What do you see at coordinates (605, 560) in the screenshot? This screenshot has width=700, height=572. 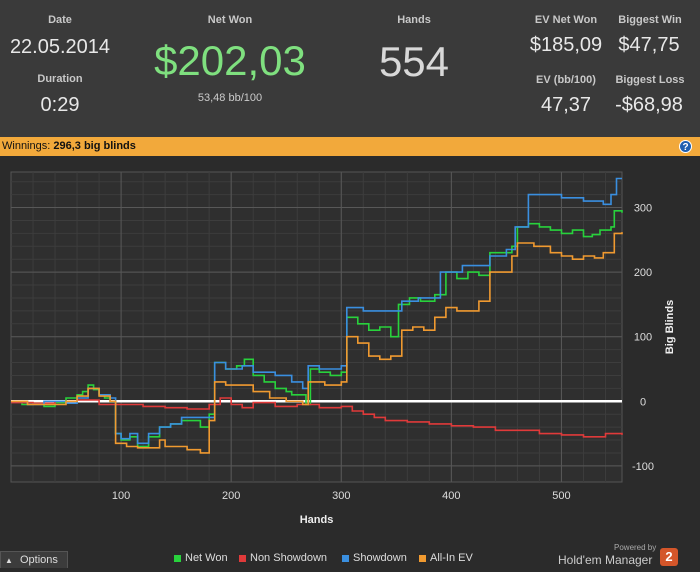 I see `brand-name: Hold'em Manager` at bounding box center [605, 560].